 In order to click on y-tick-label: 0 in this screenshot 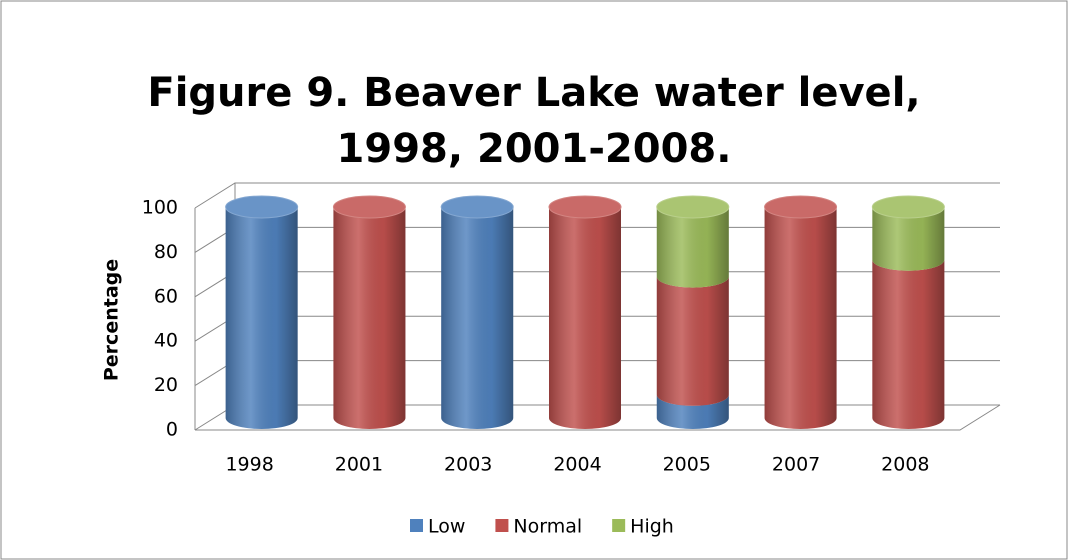, I will do `click(172, 430)`.